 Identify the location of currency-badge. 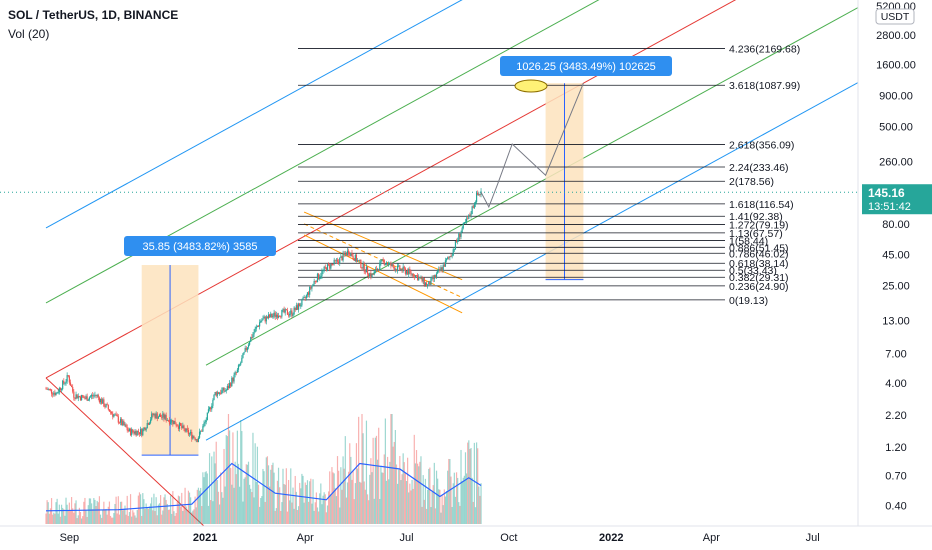
(895, 16).